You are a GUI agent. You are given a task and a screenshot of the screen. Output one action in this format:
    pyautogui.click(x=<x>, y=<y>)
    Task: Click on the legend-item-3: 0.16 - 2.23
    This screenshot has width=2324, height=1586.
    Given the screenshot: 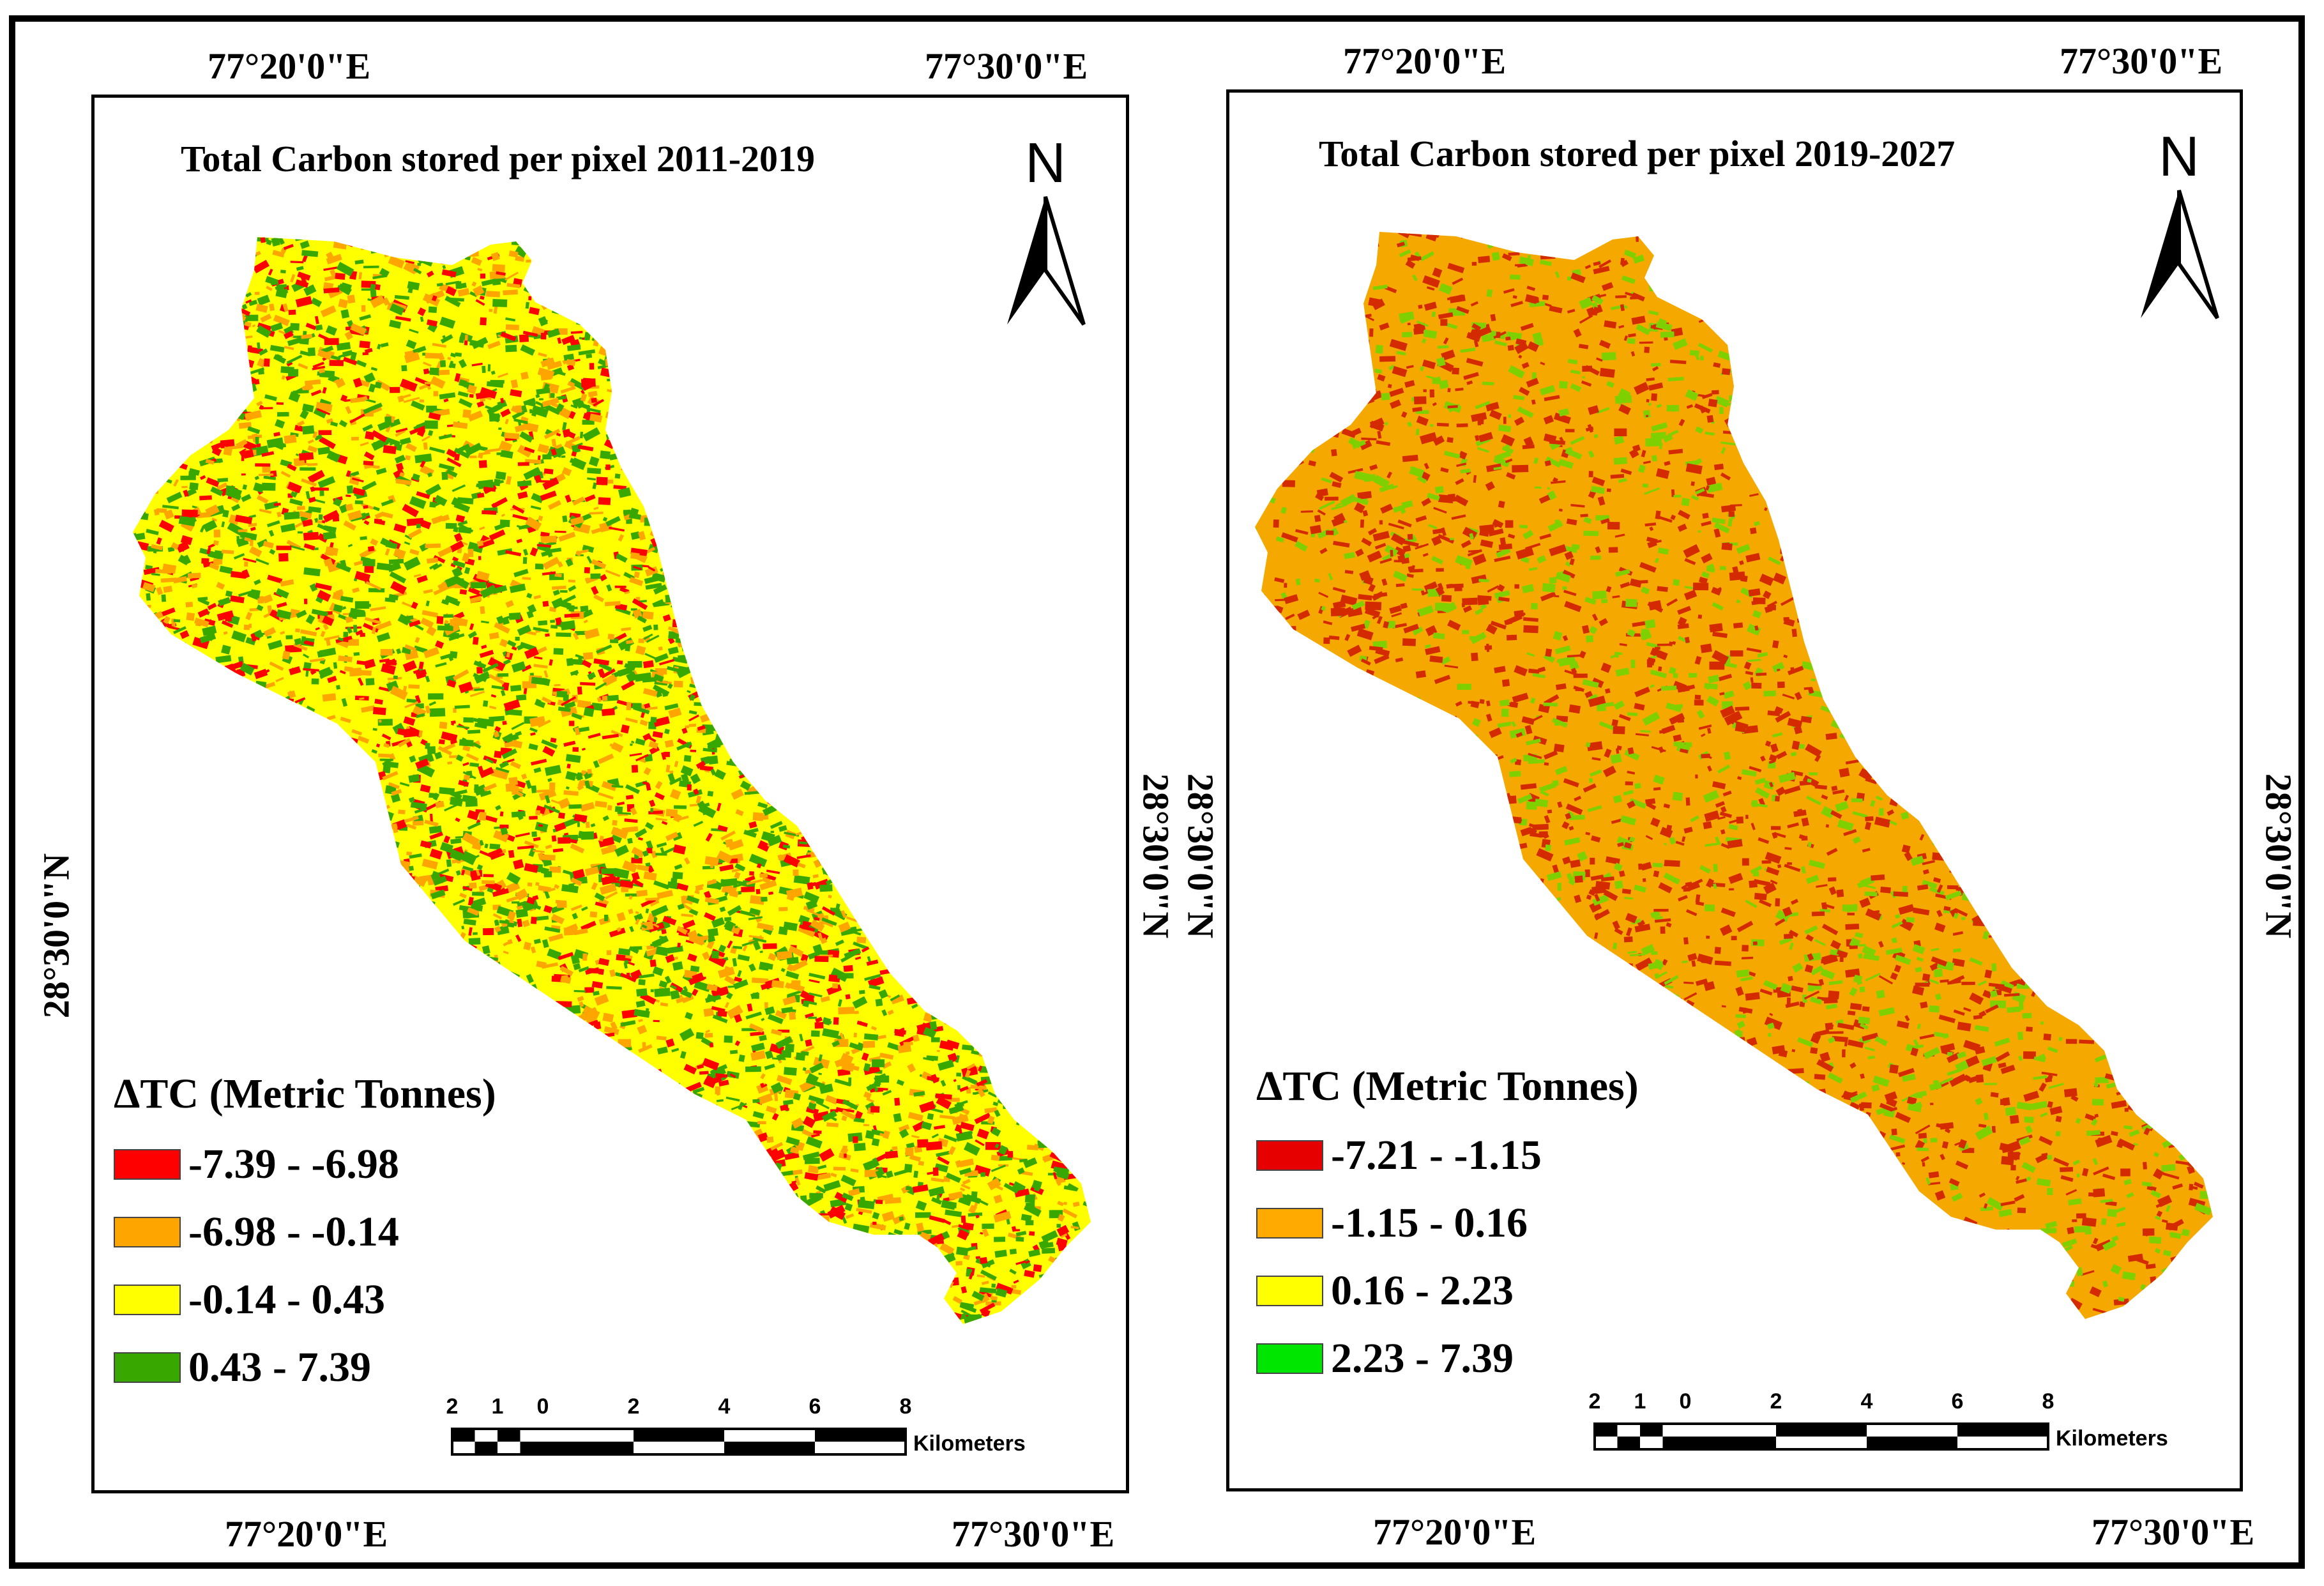 What is the action you would take?
    pyautogui.click(x=1385, y=1291)
    